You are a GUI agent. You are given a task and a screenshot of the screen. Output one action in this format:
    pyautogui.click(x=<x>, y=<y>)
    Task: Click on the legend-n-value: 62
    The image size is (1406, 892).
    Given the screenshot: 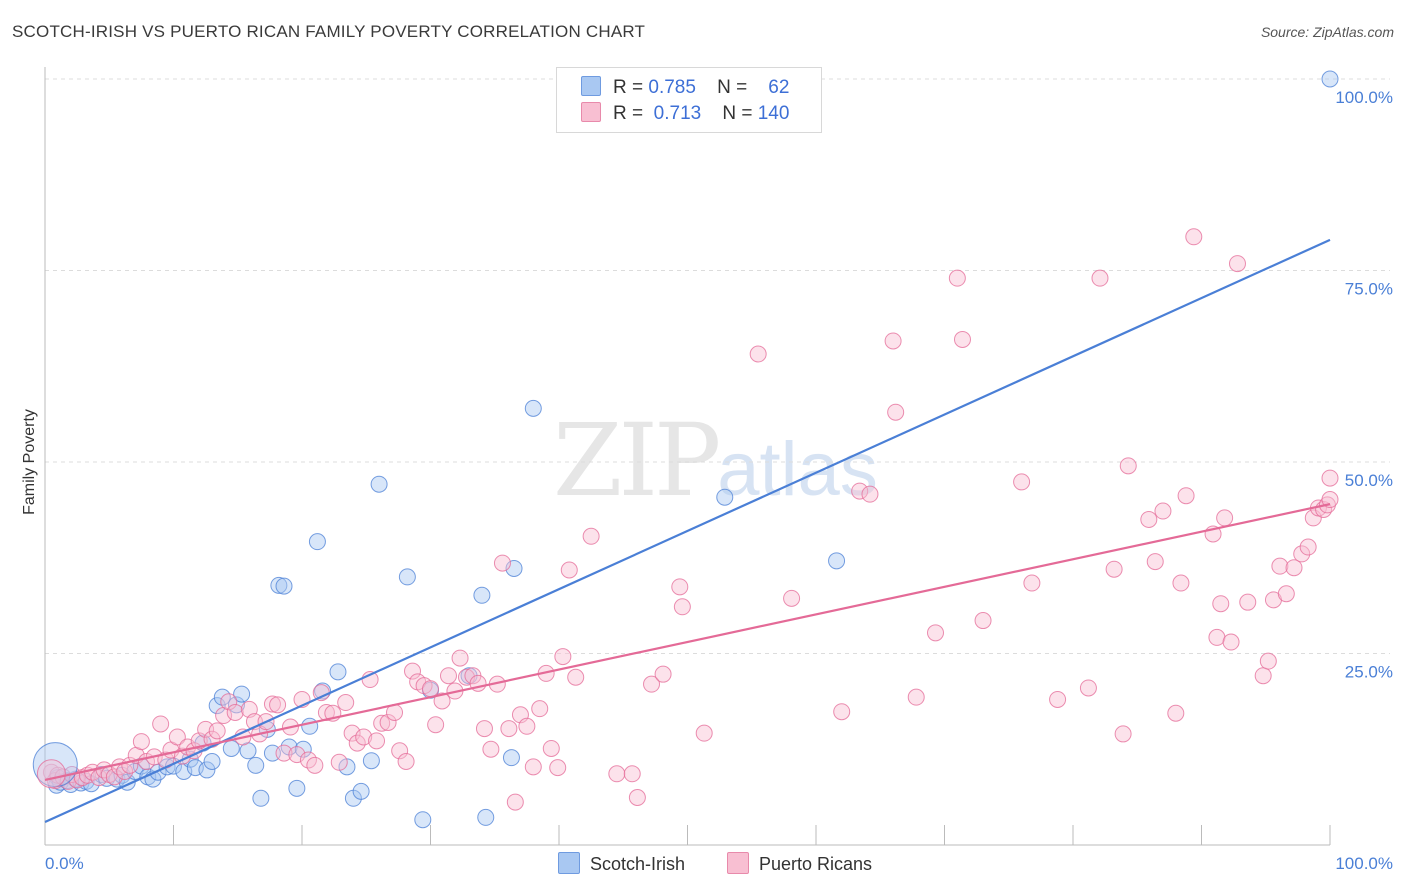 What is the action you would take?
    pyautogui.click(x=779, y=87)
    